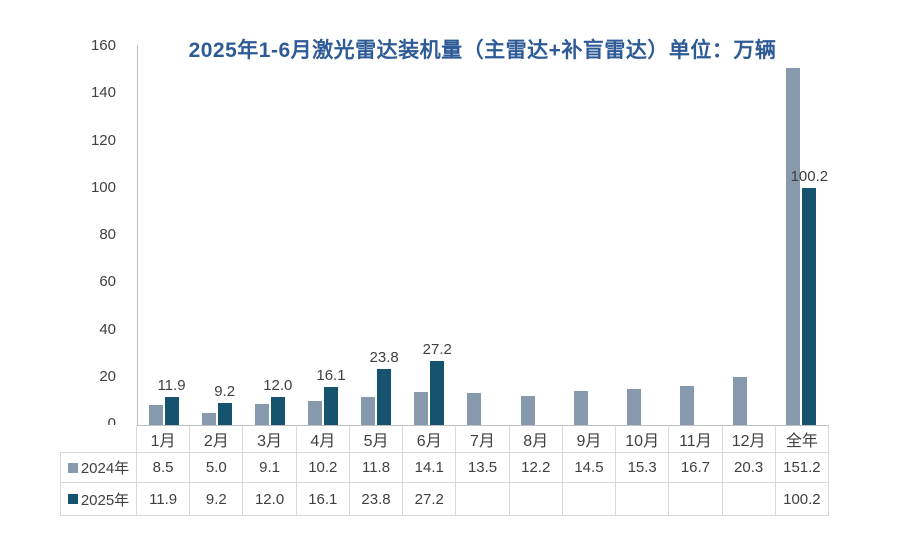 This screenshot has width=900, height=539. Describe the element at coordinates (802, 439) in the screenshot. I see `month-header-cell: 全年` at that location.